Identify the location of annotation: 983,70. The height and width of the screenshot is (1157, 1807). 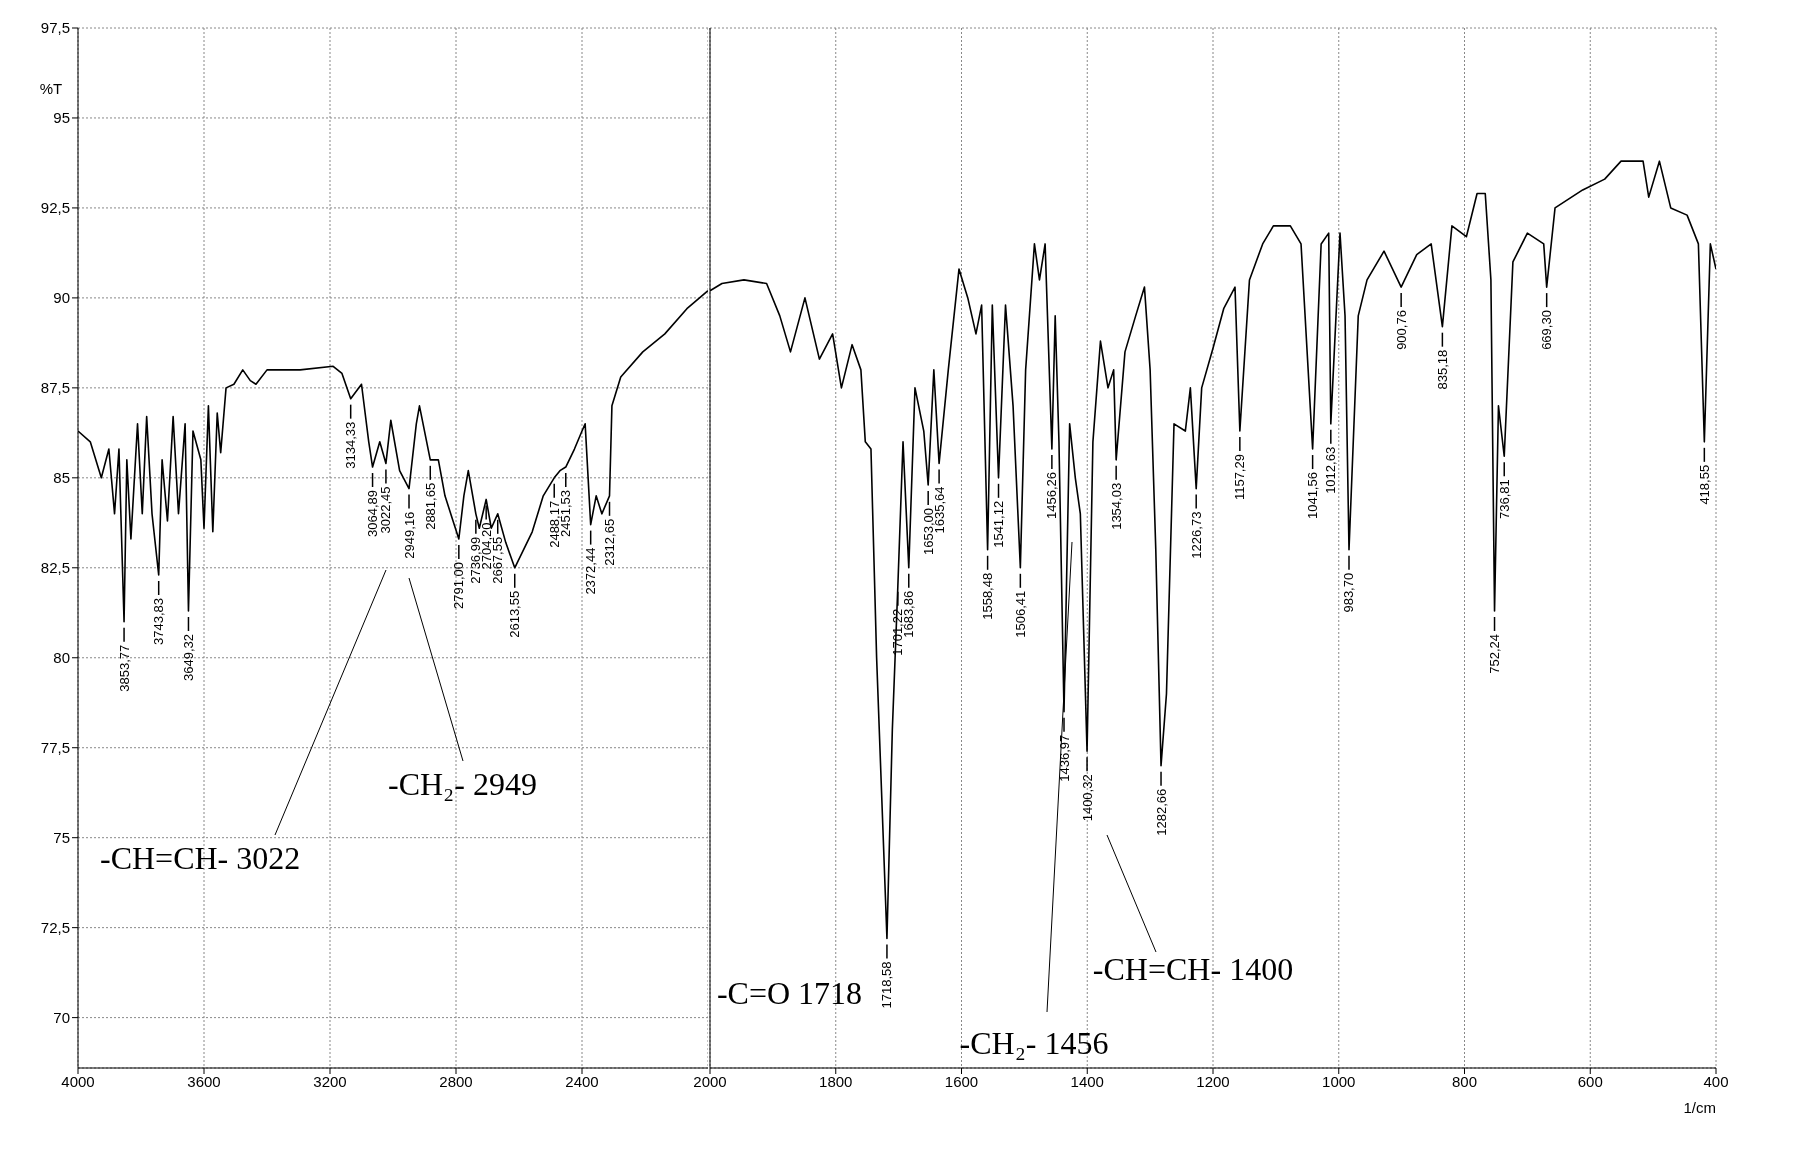
(1349, 592).